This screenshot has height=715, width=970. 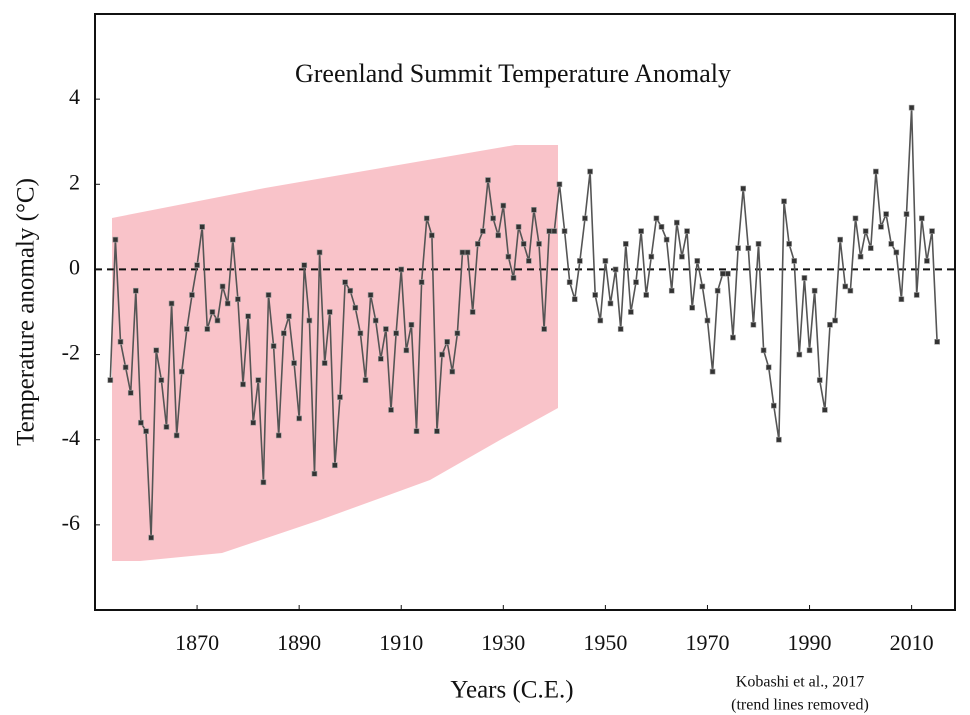 I want to click on x-tick-label: 1910, so click(x=401, y=642).